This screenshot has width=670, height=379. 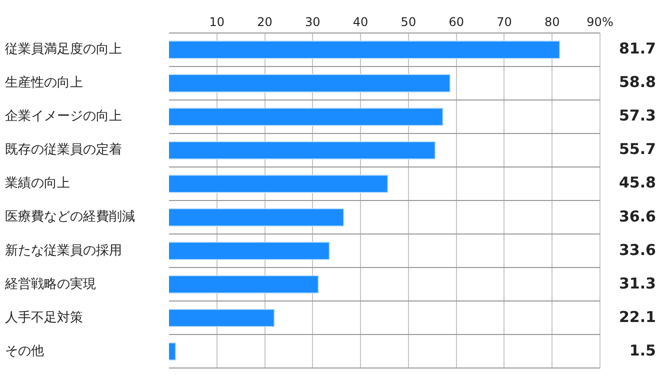 What do you see at coordinates (217, 21) in the screenshot?
I see `x-tick-label: 10` at bounding box center [217, 21].